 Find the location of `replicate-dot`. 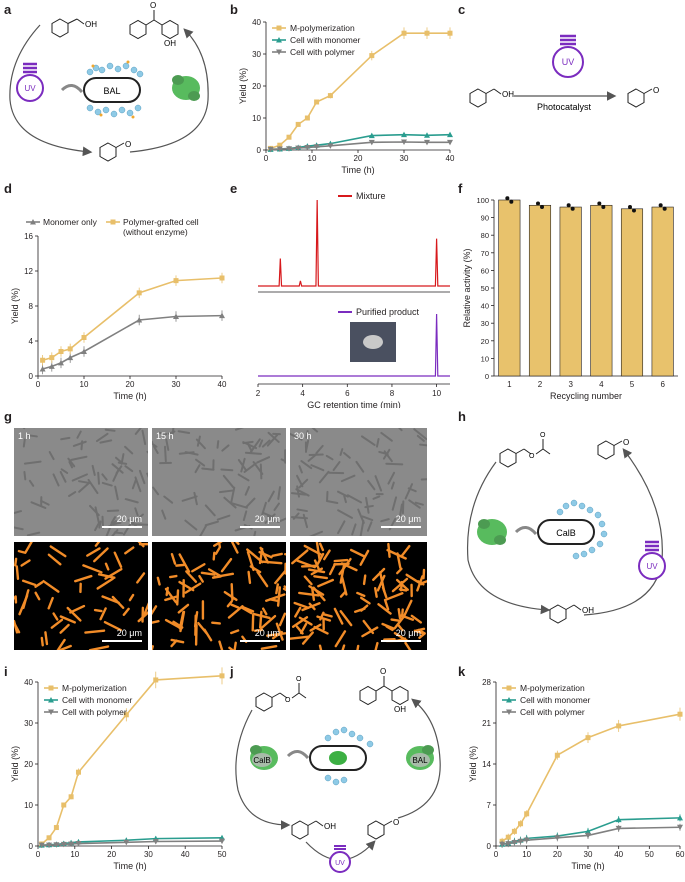

replicate-dot is located at coordinates (511, 201).